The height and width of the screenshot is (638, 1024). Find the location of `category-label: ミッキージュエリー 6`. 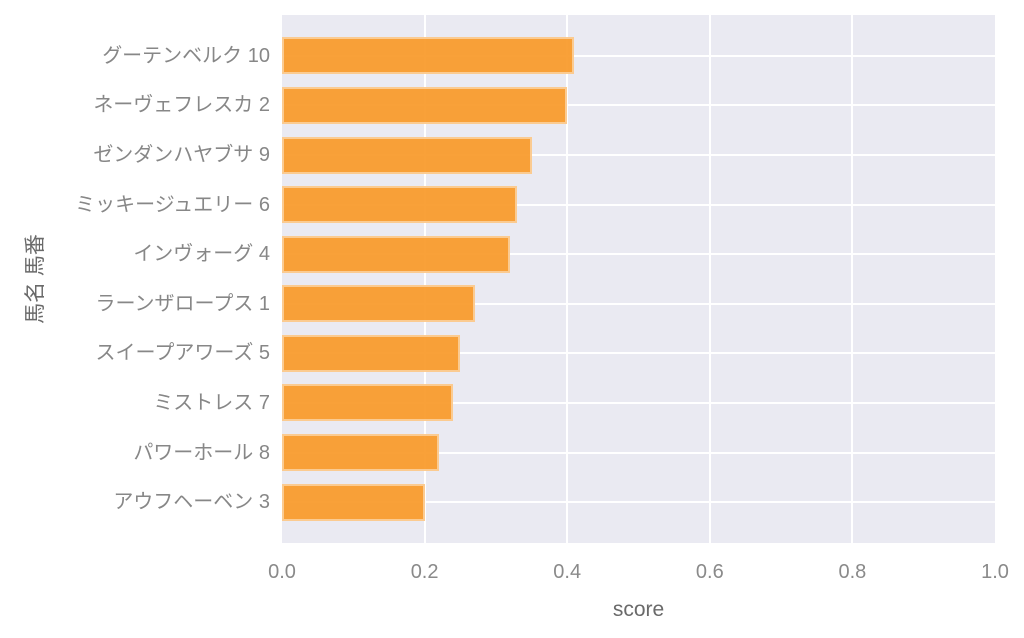

category-label: ミッキージュエリー 6 is located at coordinates (172, 204).